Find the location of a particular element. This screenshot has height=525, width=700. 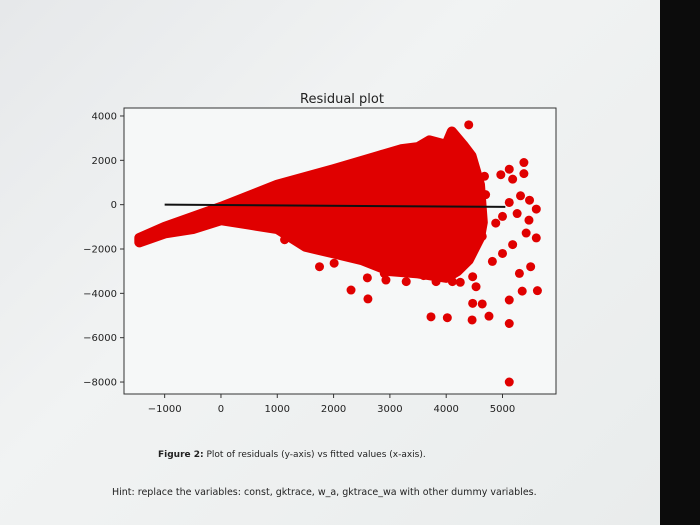

y-tick-label: 4000 is located at coordinates (104, 116).